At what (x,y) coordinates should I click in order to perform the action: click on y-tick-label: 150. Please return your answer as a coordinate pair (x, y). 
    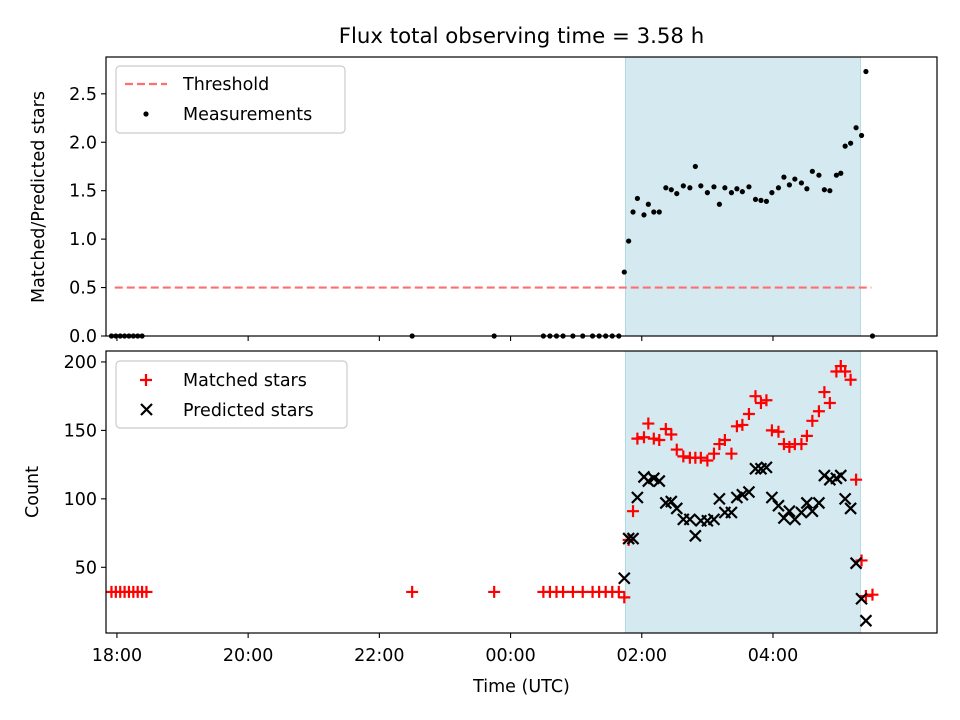
    Looking at the image, I should click on (80, 431).